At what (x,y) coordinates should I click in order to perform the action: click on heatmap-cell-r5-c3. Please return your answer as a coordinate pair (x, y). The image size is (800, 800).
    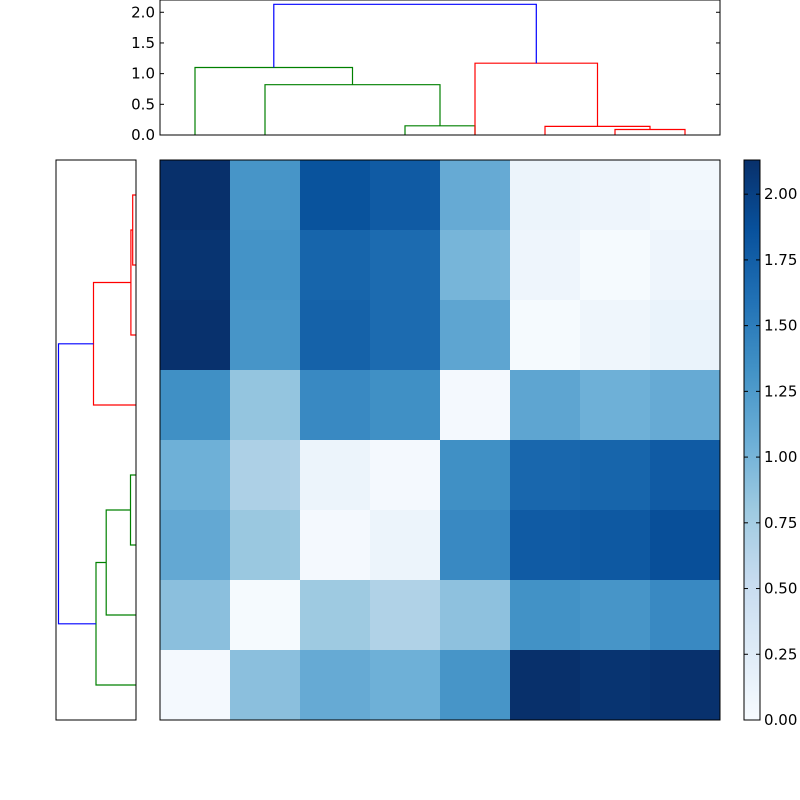
    Looking at the image, I should click on (405, 545).